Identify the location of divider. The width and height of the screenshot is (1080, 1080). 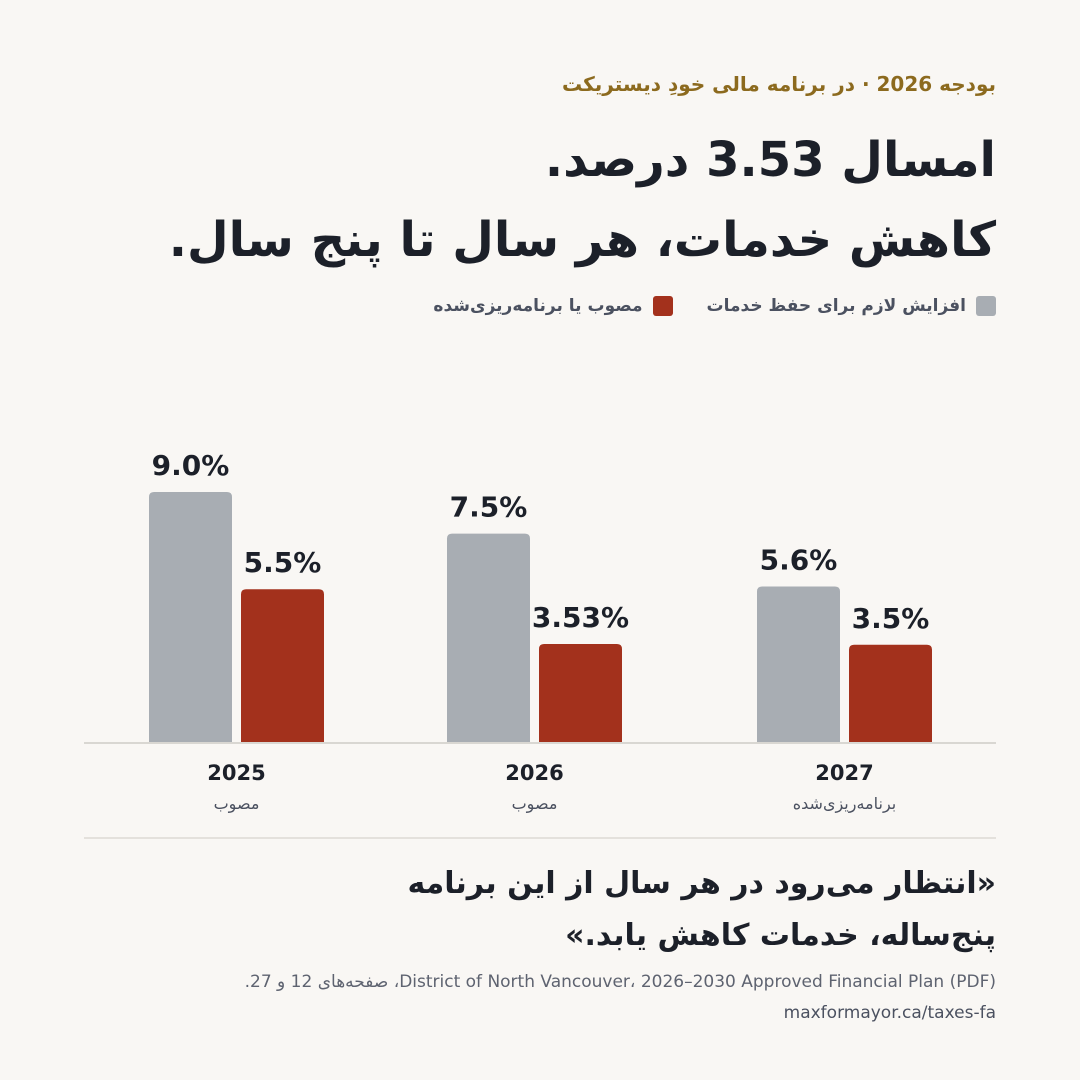
(540, 838).